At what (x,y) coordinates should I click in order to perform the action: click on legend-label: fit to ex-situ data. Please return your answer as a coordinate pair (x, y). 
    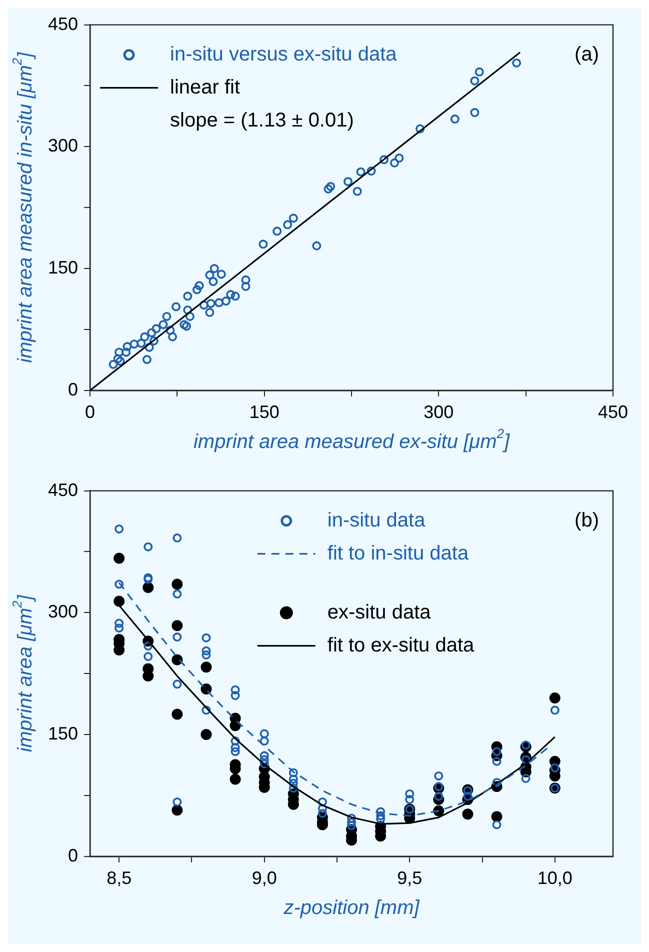
    Looking at the image, I should click on (401, 645).